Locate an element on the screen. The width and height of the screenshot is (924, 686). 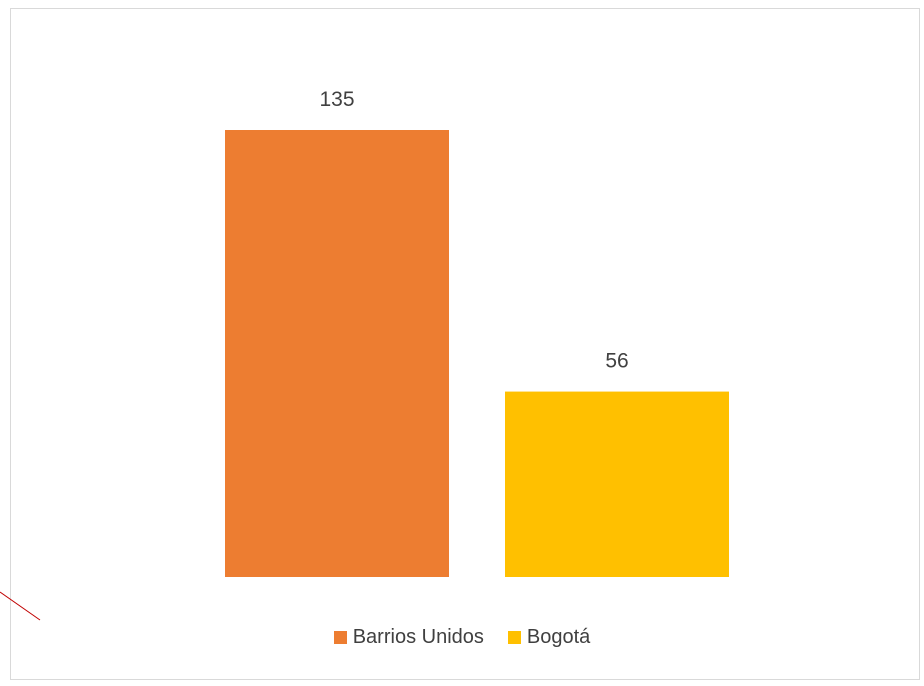
data-labels-layer: 135 56 is located at coordinates (473, 230).